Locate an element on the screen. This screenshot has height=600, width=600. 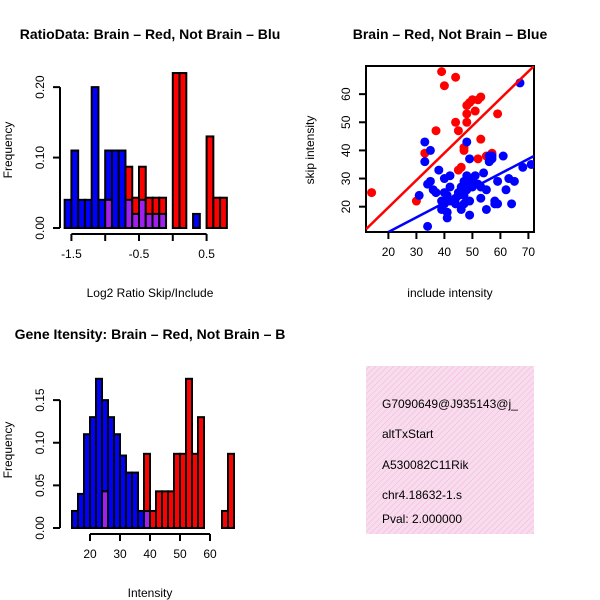
info-event-type: altTxStart is located at coordinates (408, 434).